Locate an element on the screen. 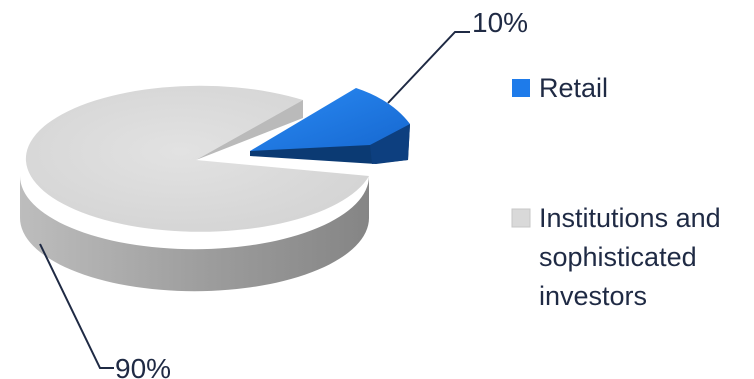 Image resolution: width=754 pixels, height=379 pixels. legend-swatch-institutions is located at coordinates (521, 218).